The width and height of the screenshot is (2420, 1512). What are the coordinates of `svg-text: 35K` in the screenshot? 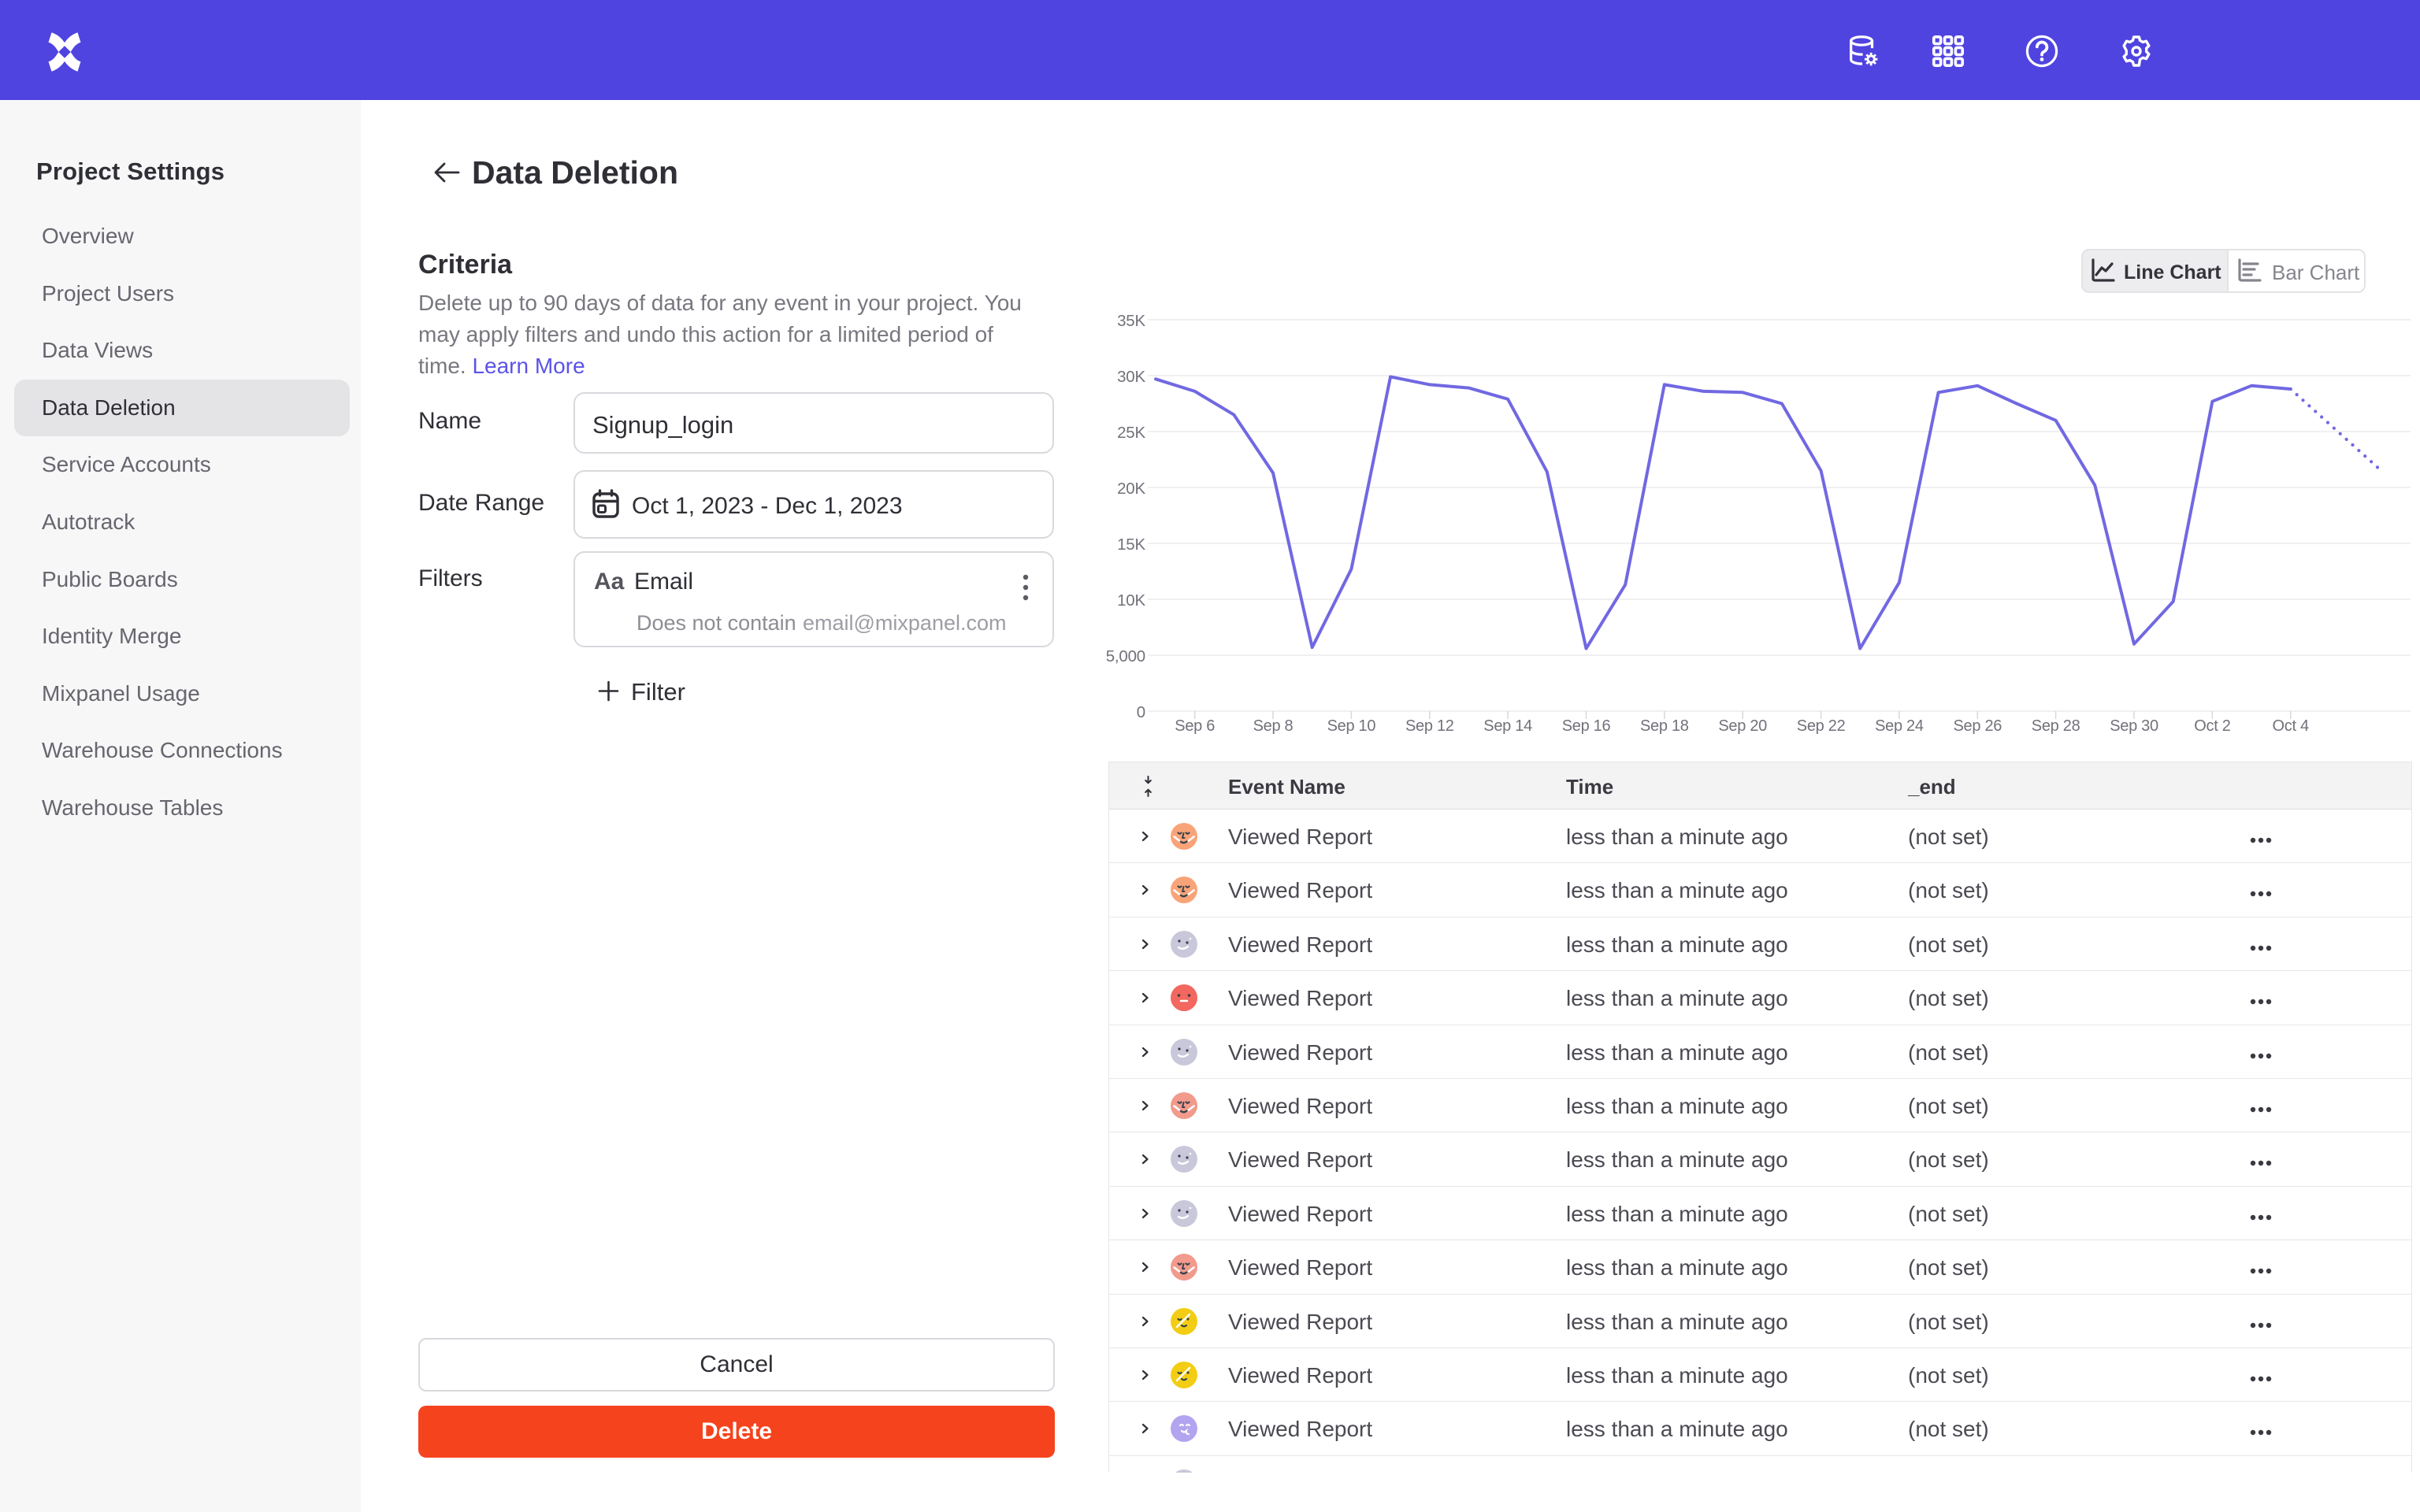 It's located at (1131, 321).